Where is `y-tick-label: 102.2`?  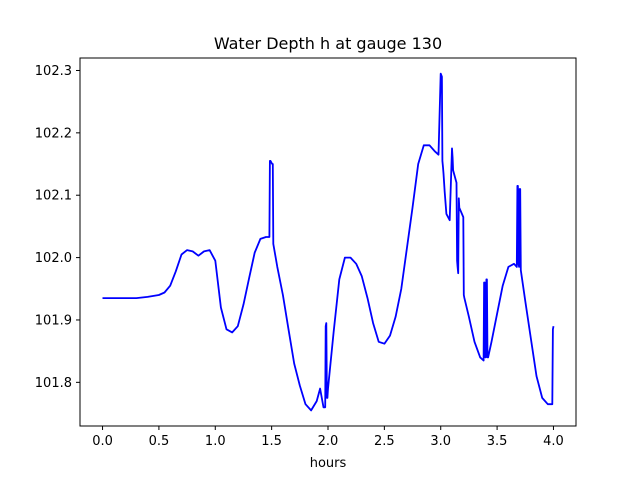
y-tick-label: 102.2 is located at coordinates (53, 133).